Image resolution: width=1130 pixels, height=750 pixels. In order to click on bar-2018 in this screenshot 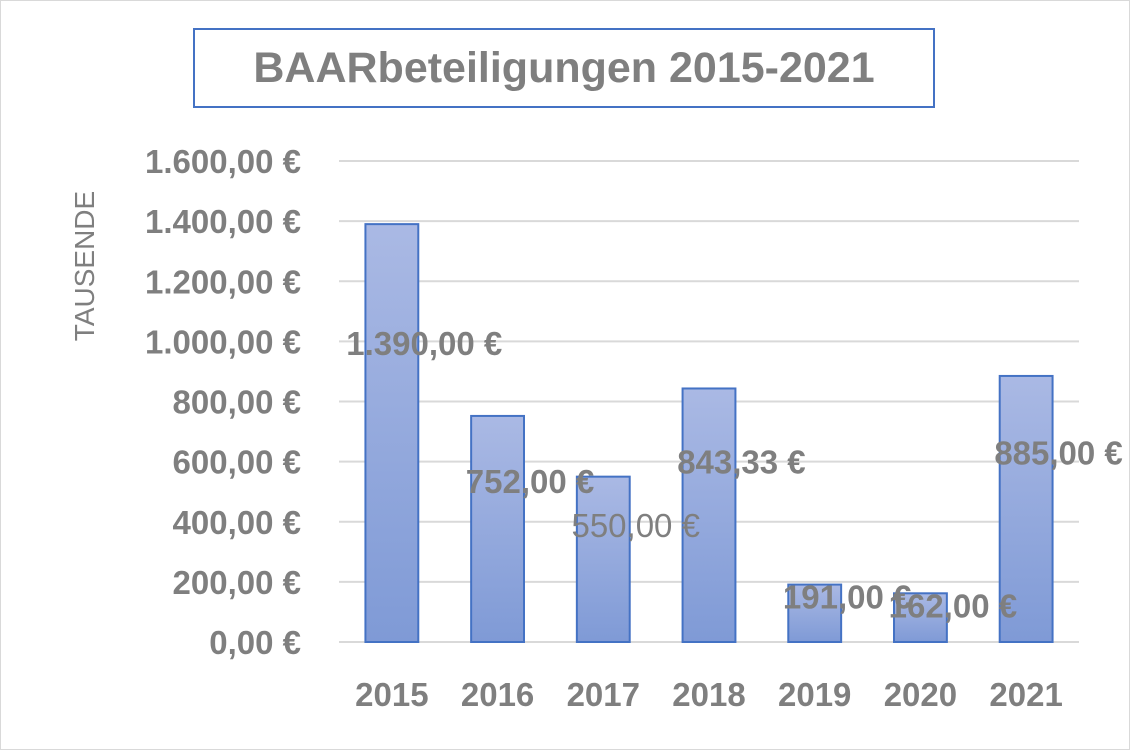, I will do `click(709, 515)`.